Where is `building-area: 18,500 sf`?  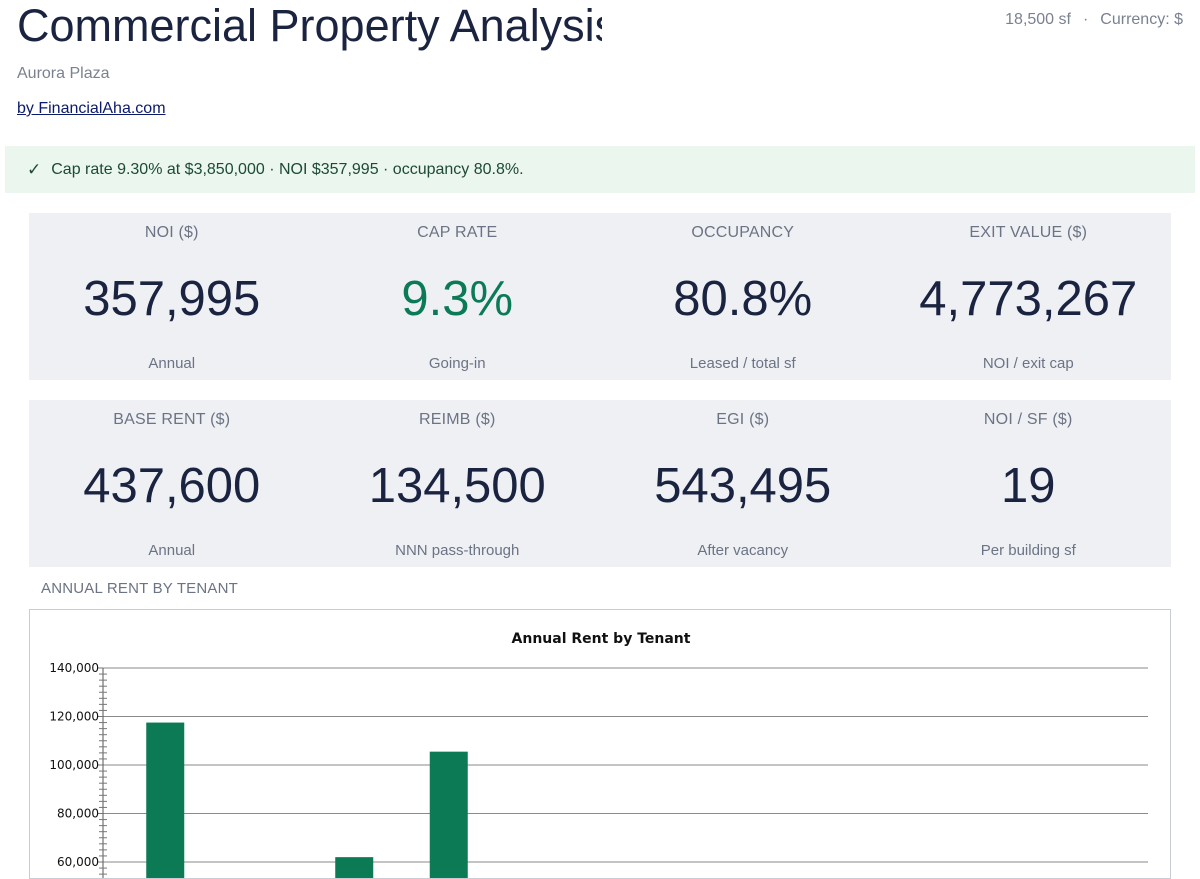
building-area: 18,500 sf is located at coordinates (1038, 19).